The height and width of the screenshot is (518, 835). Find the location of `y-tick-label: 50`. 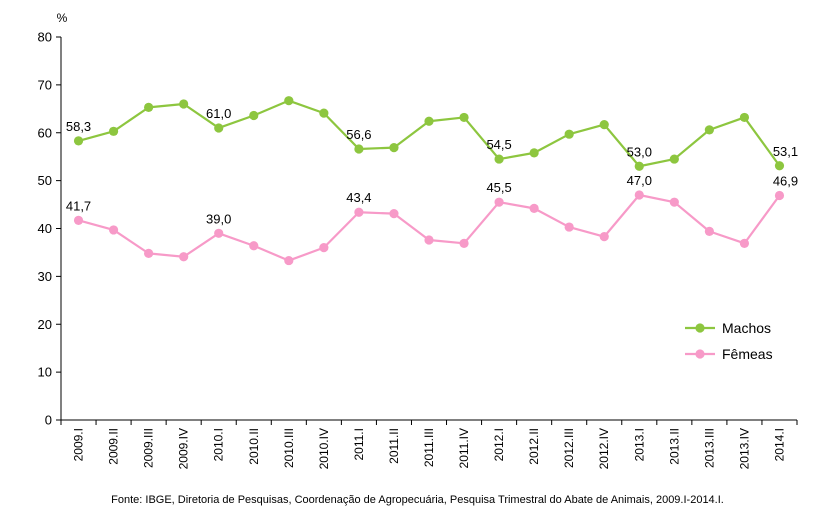

y-tick-label: 50 is located at coordinates (45, 180).